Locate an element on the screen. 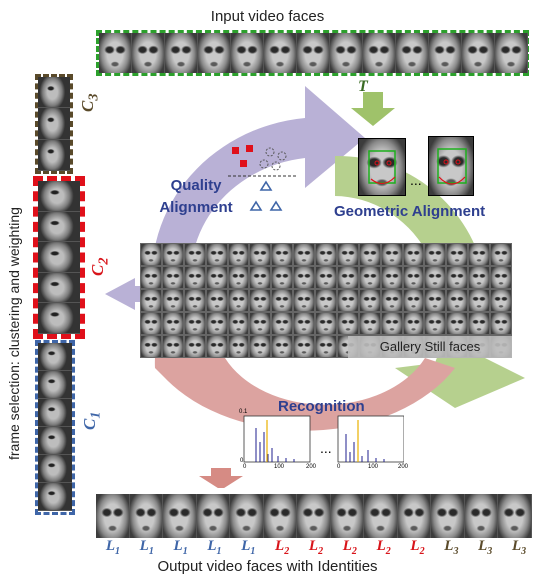  hist-x-0: 0 is located at coordinates (245, 467).